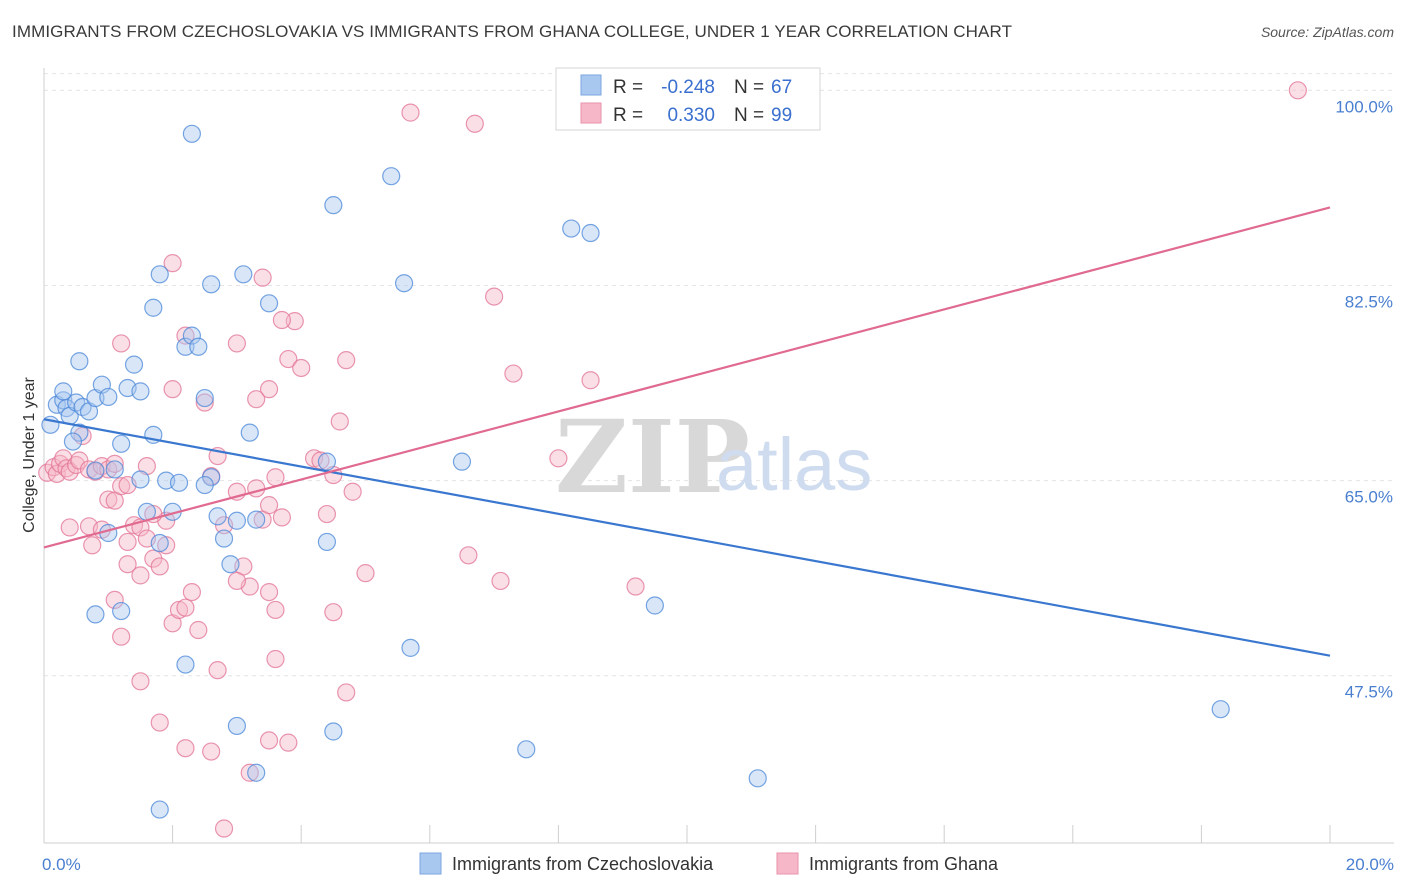  What do you see at coordinates (751, 834) in the screenshot?
I see `x-tick-marks` at bounding box center [751, 834].